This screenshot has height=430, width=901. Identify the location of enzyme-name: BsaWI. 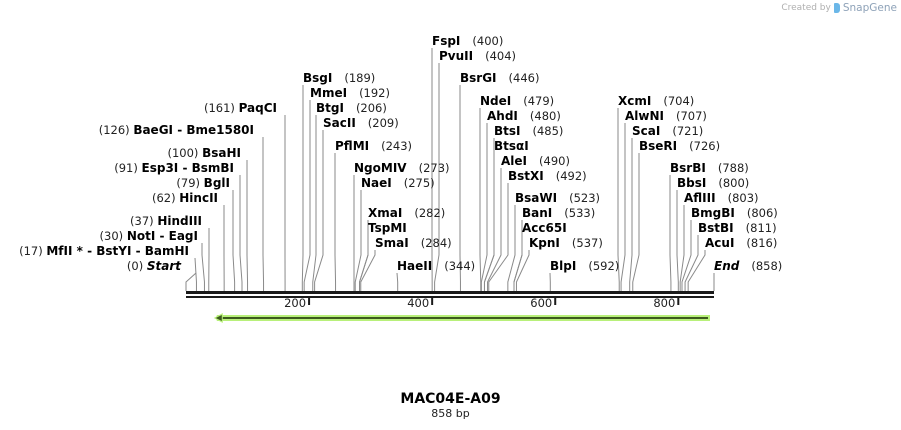
(536, 198).